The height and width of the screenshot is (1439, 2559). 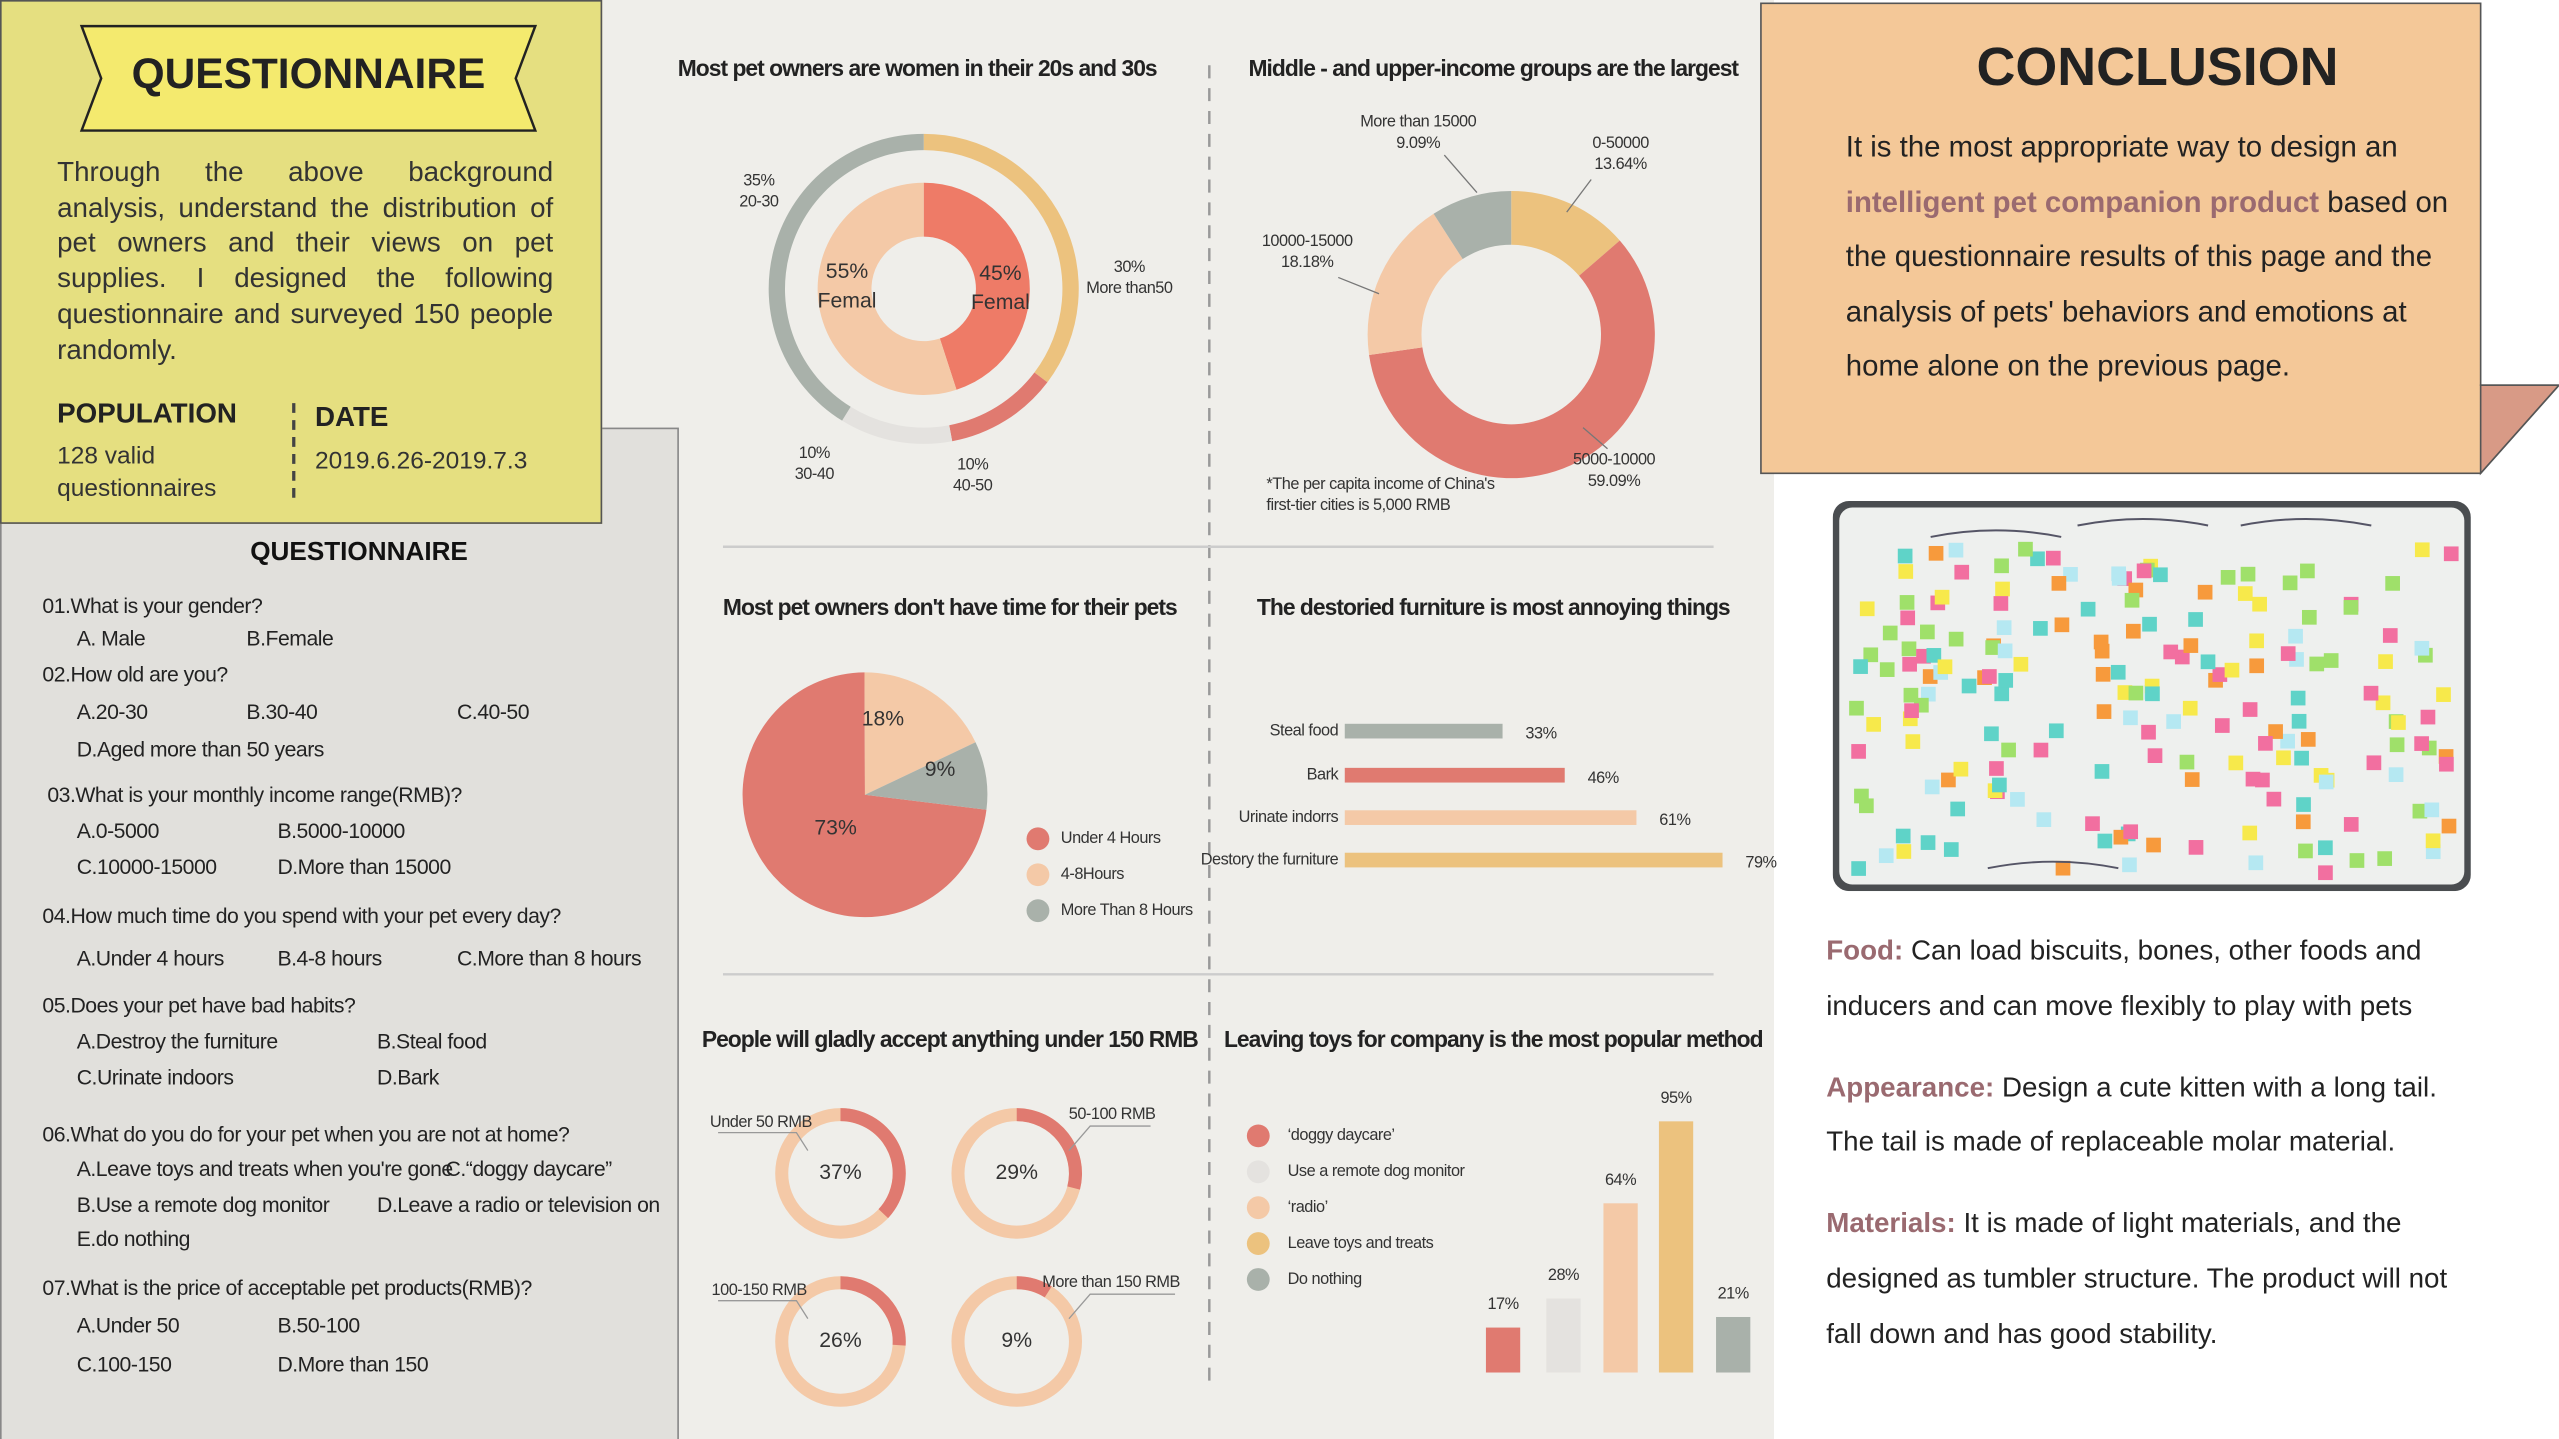 What do you see at coordinates (1910, 1087) in the screenshot?
I see `feature-label: Appearance:` at bounding box center [1910, 1087].